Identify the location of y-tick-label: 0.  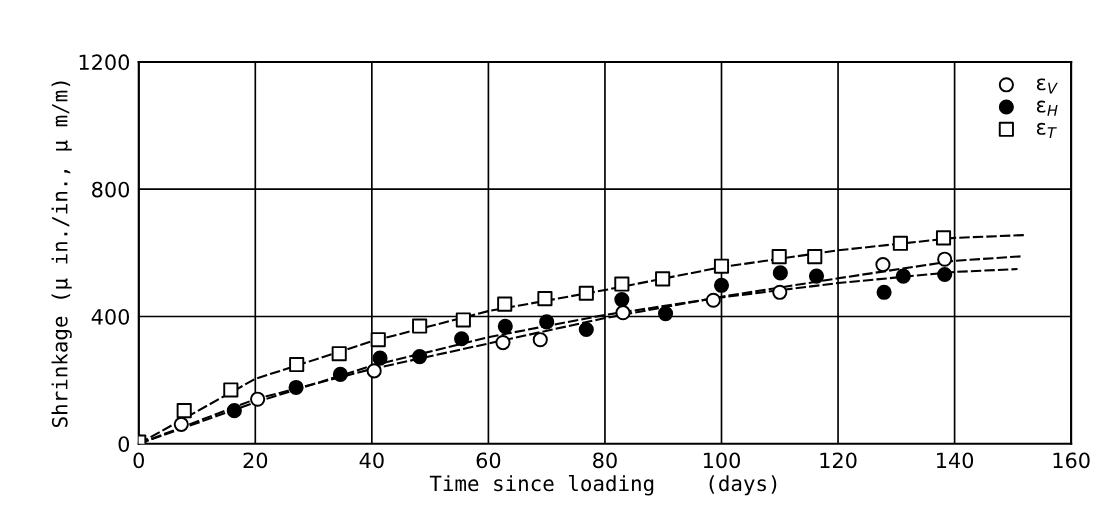
(124, 444).